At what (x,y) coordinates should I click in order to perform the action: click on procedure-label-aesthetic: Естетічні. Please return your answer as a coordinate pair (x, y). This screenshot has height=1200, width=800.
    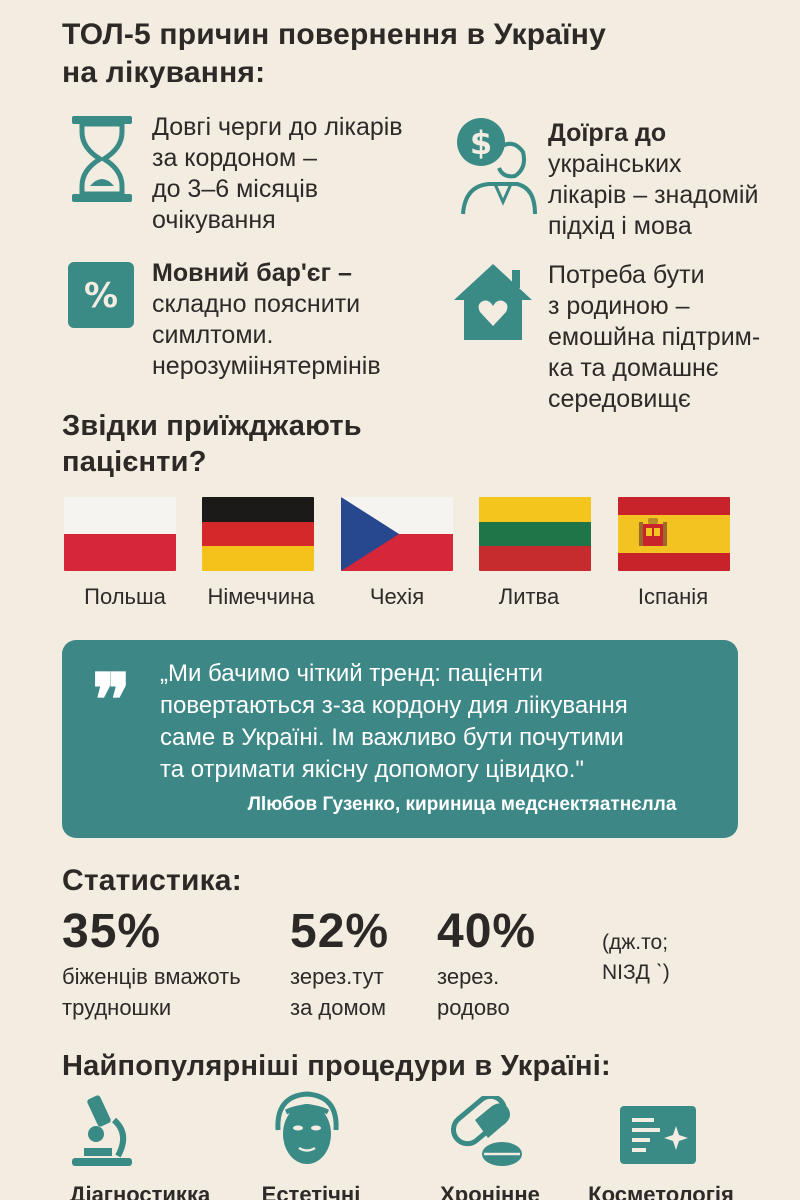
    Looking at the image, I should click on (311, 1191).